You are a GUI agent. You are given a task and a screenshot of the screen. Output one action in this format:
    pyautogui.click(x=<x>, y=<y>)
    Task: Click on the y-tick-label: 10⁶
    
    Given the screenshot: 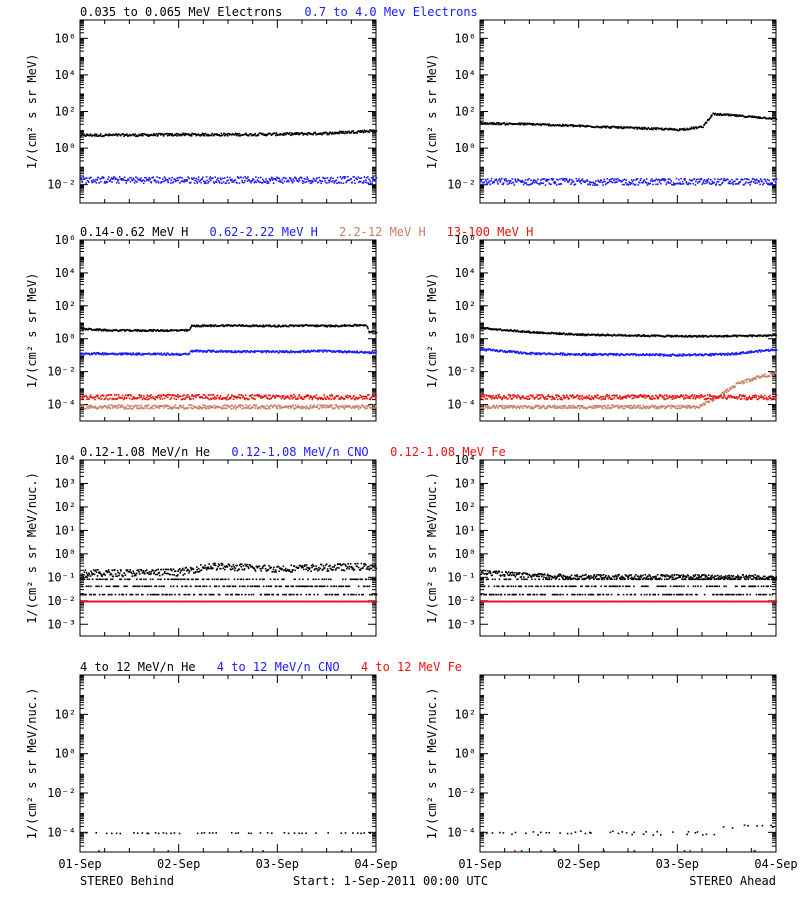 What is the action you would take?
    pyautogui.click(x=465, y=38)
    